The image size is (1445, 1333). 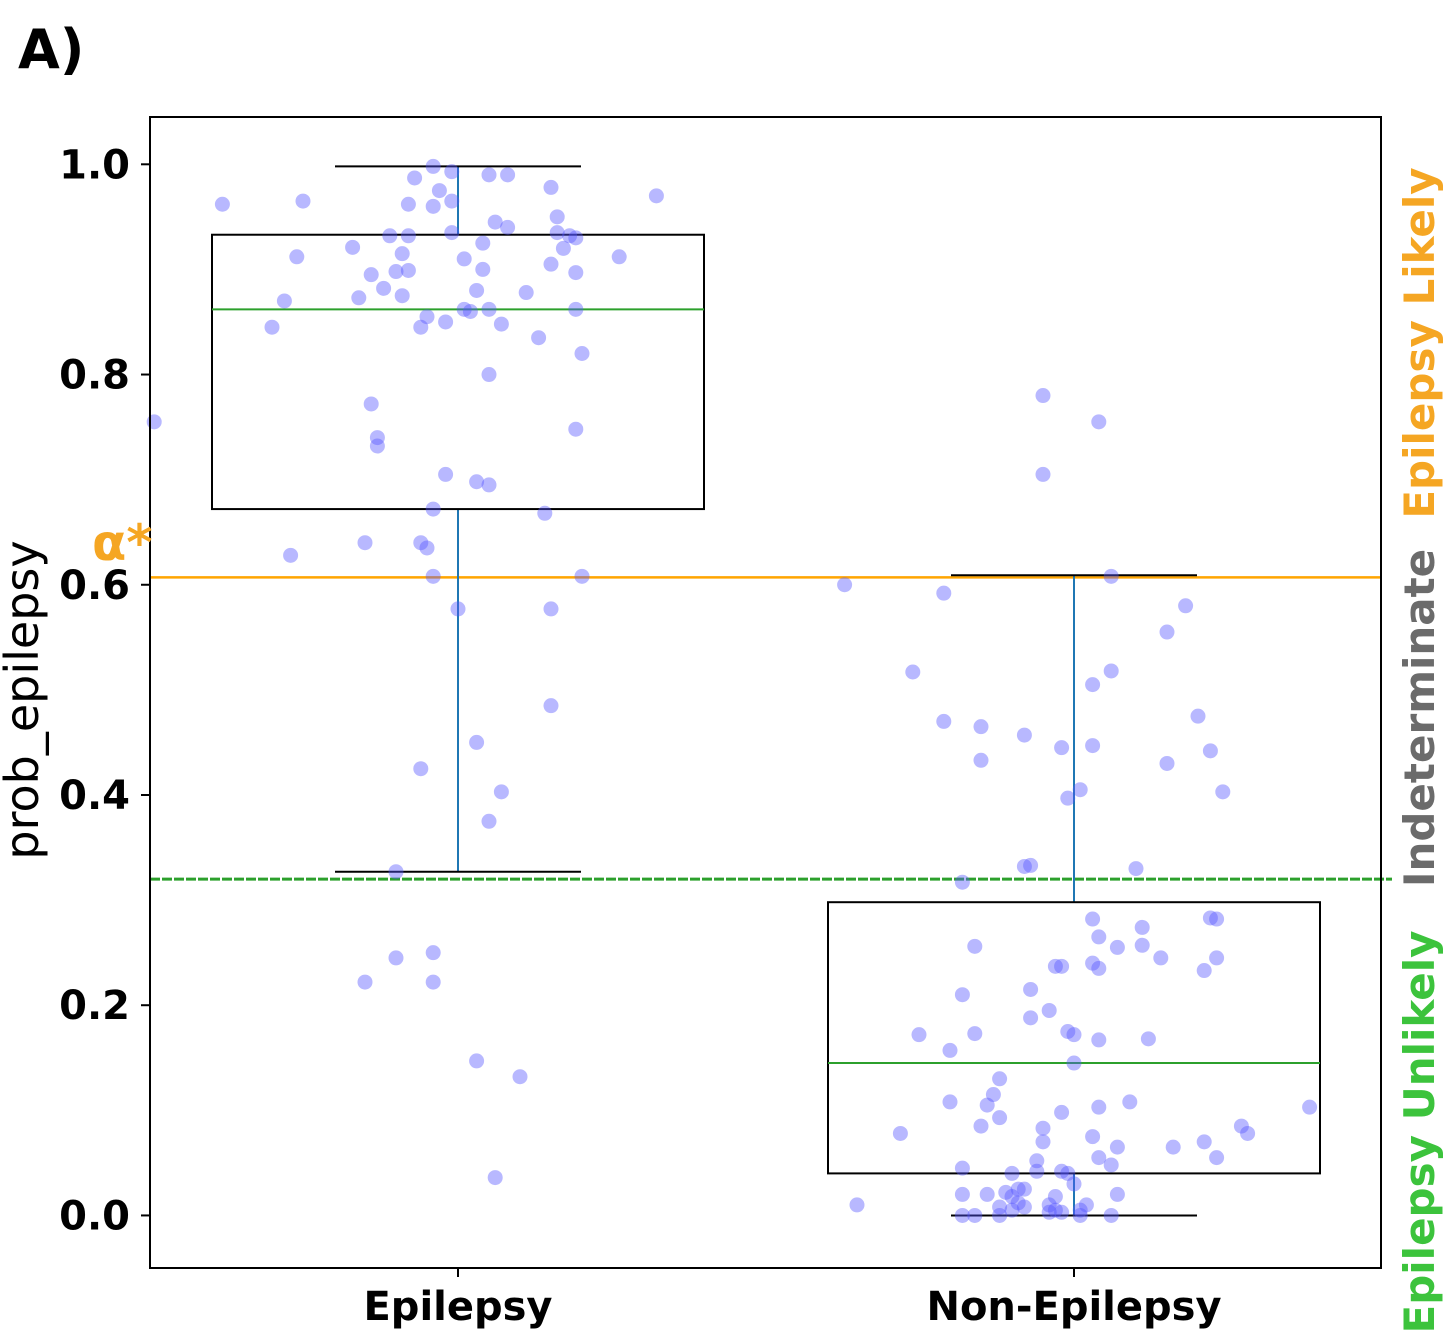 What do you see at coordinates (104, 690) in the screenshot?
I see `y-axis: 0.0 0.2 0.4 0.6 0.8 1.0` at bounding box center [104, 690].